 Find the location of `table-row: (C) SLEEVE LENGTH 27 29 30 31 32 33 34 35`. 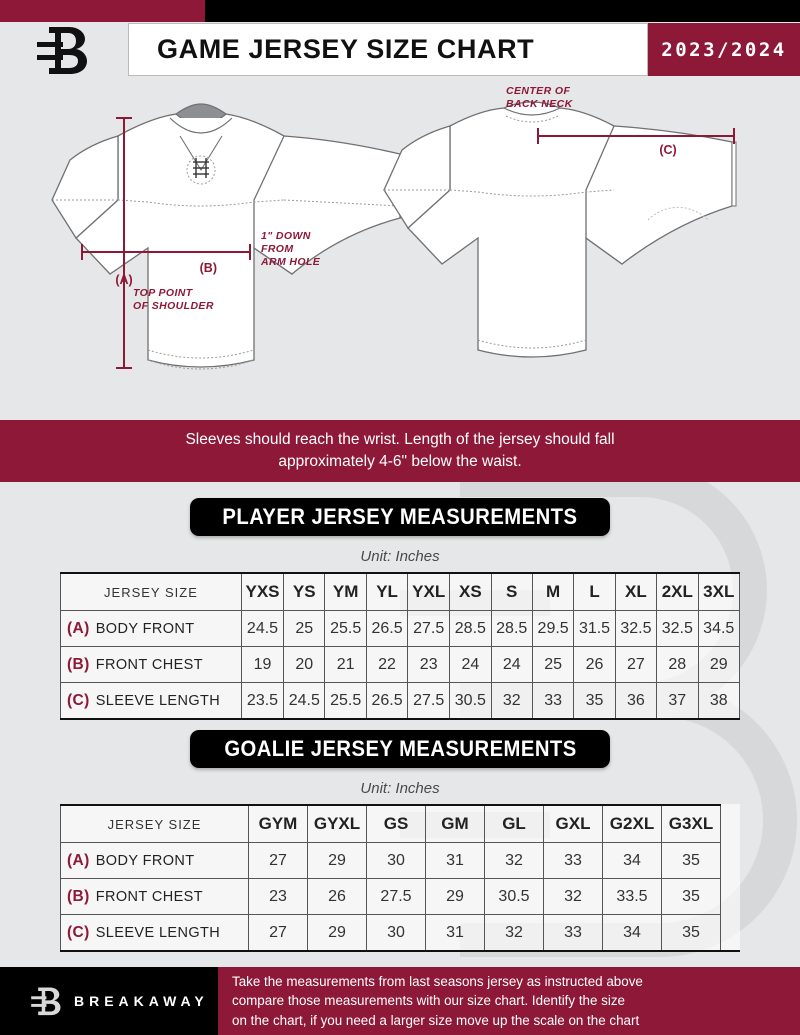

table-row: (C) SLEEVE LENGTH 27 29 30 31 32 33 34 35 is located at coordinates (400, 933).